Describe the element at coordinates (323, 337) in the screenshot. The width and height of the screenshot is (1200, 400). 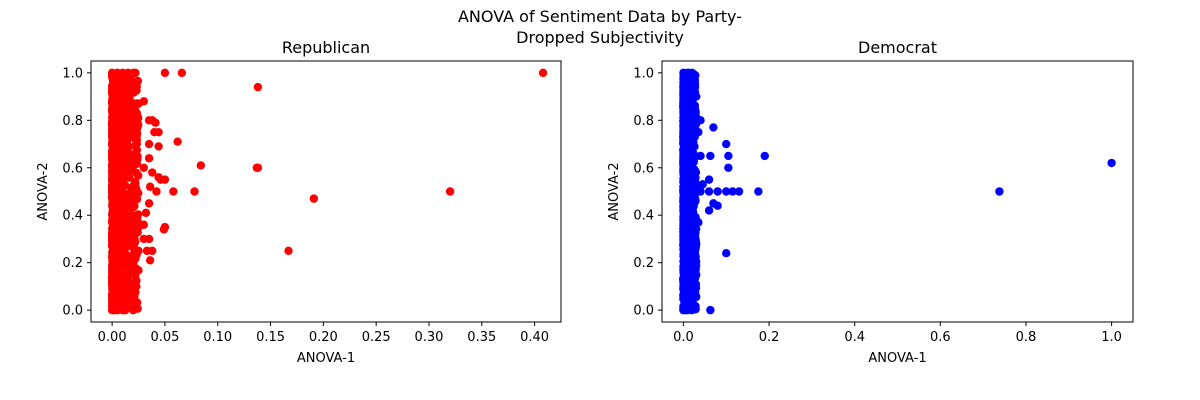
I see `x-tick-label: 0.20` at that location.